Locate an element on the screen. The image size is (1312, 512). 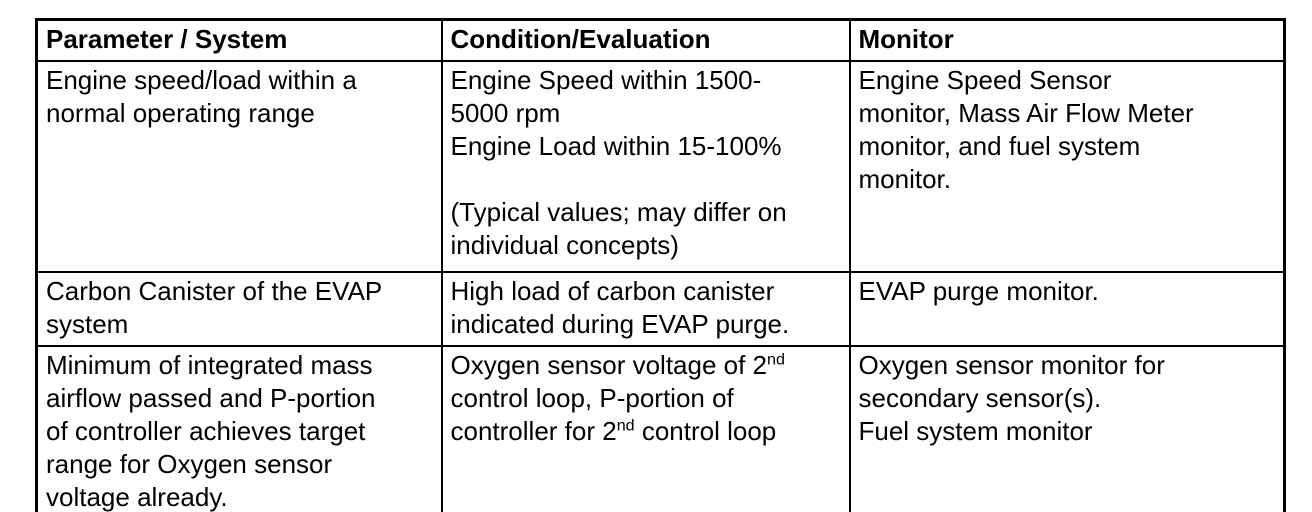
cell-parameter-carbon-canister: Carbon Canister of the EVAP system is located at coordinates (239, 309).